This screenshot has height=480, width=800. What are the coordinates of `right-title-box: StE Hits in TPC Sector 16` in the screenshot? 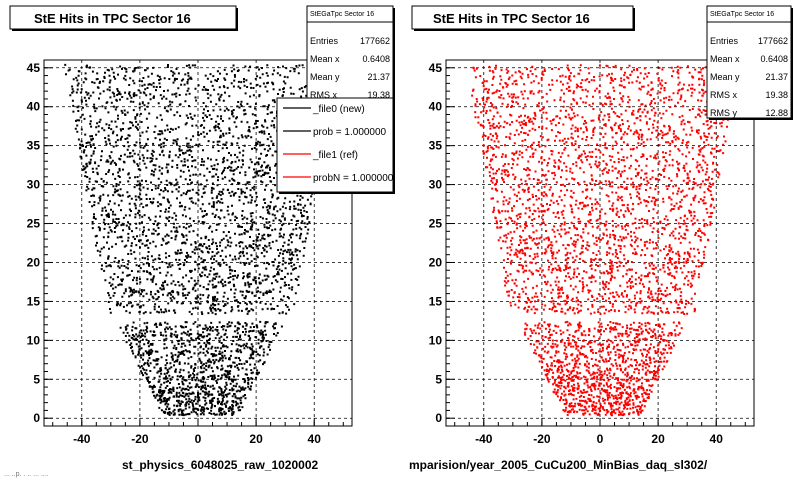 It's located at (523, 18).